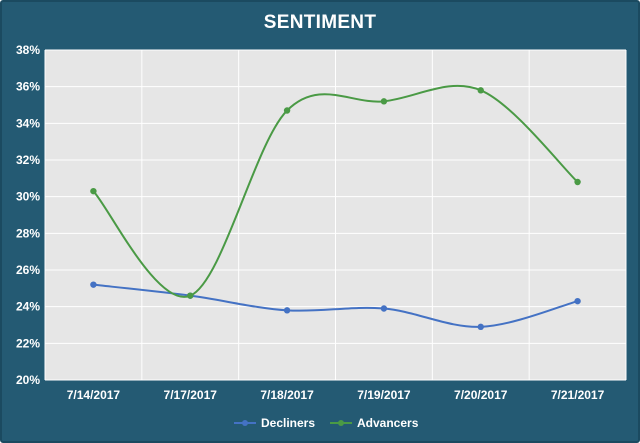 The width and height of the screenshot is (640, 443). What do you see at coordinates (245, 423) in the screenshot?
I see `legend-marker-decliners` at bounding box center [245, 423].